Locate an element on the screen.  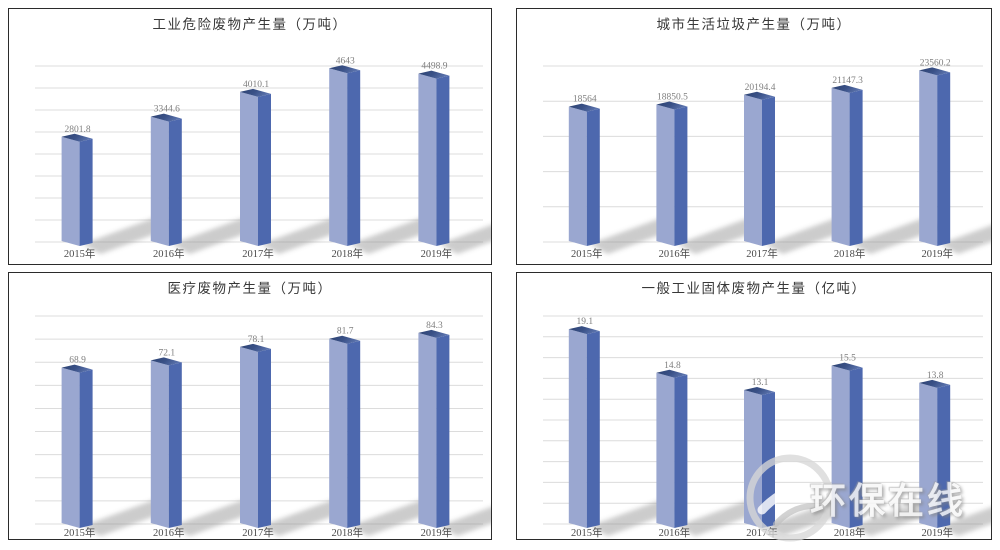
bar-value-label: 13.8 is located at coordinates (935, 376).